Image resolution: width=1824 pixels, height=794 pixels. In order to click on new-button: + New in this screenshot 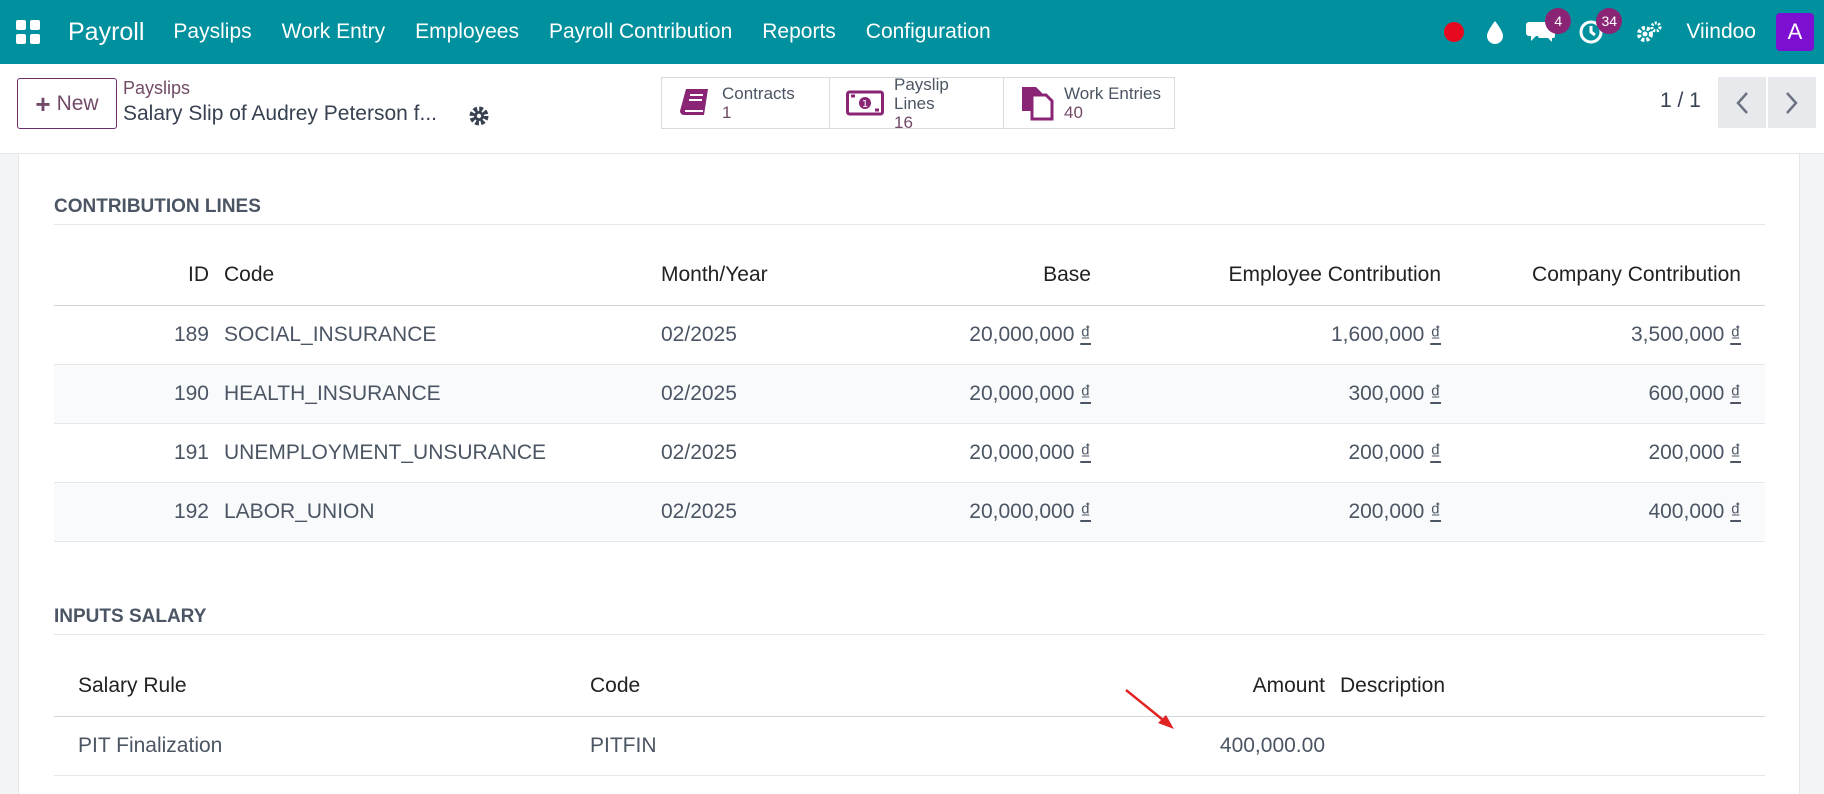, I will do `click(67, 103)`.